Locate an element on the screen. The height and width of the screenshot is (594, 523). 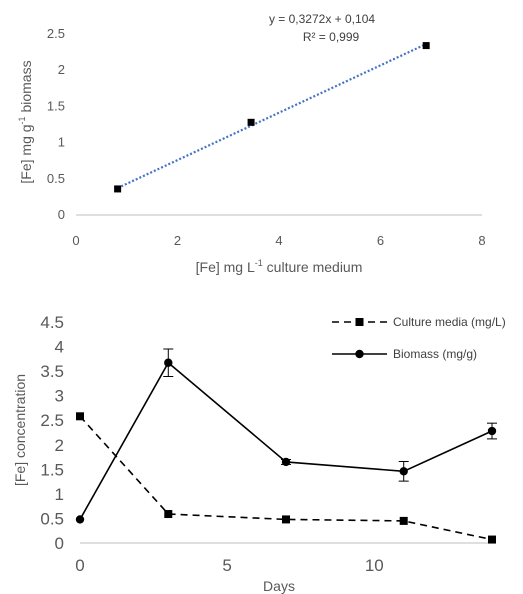
x-tick-label: 2 is located at coordinates (177, 240).